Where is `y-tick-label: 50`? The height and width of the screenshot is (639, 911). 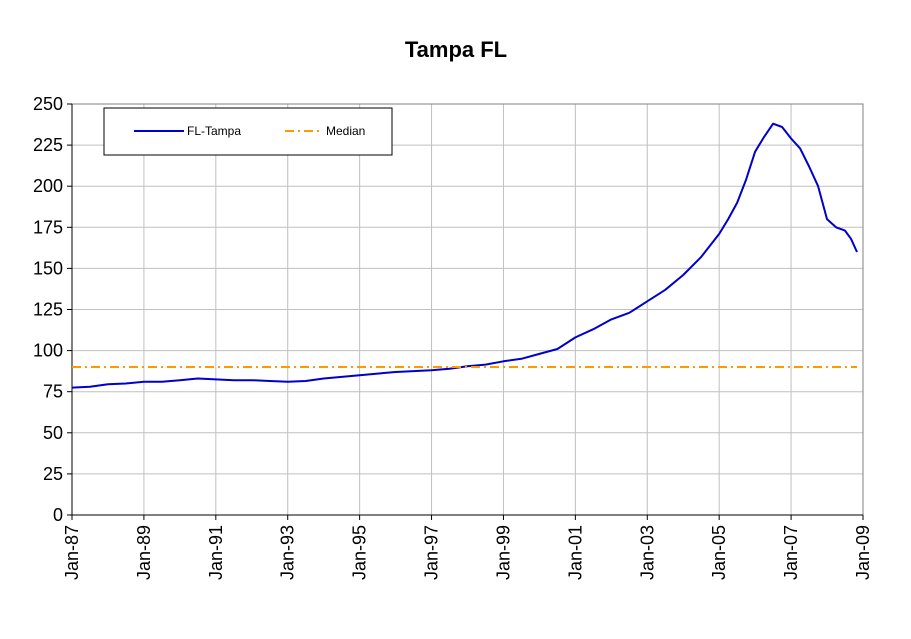 y-tick-label: 50 is located at coordinates (53, 433).